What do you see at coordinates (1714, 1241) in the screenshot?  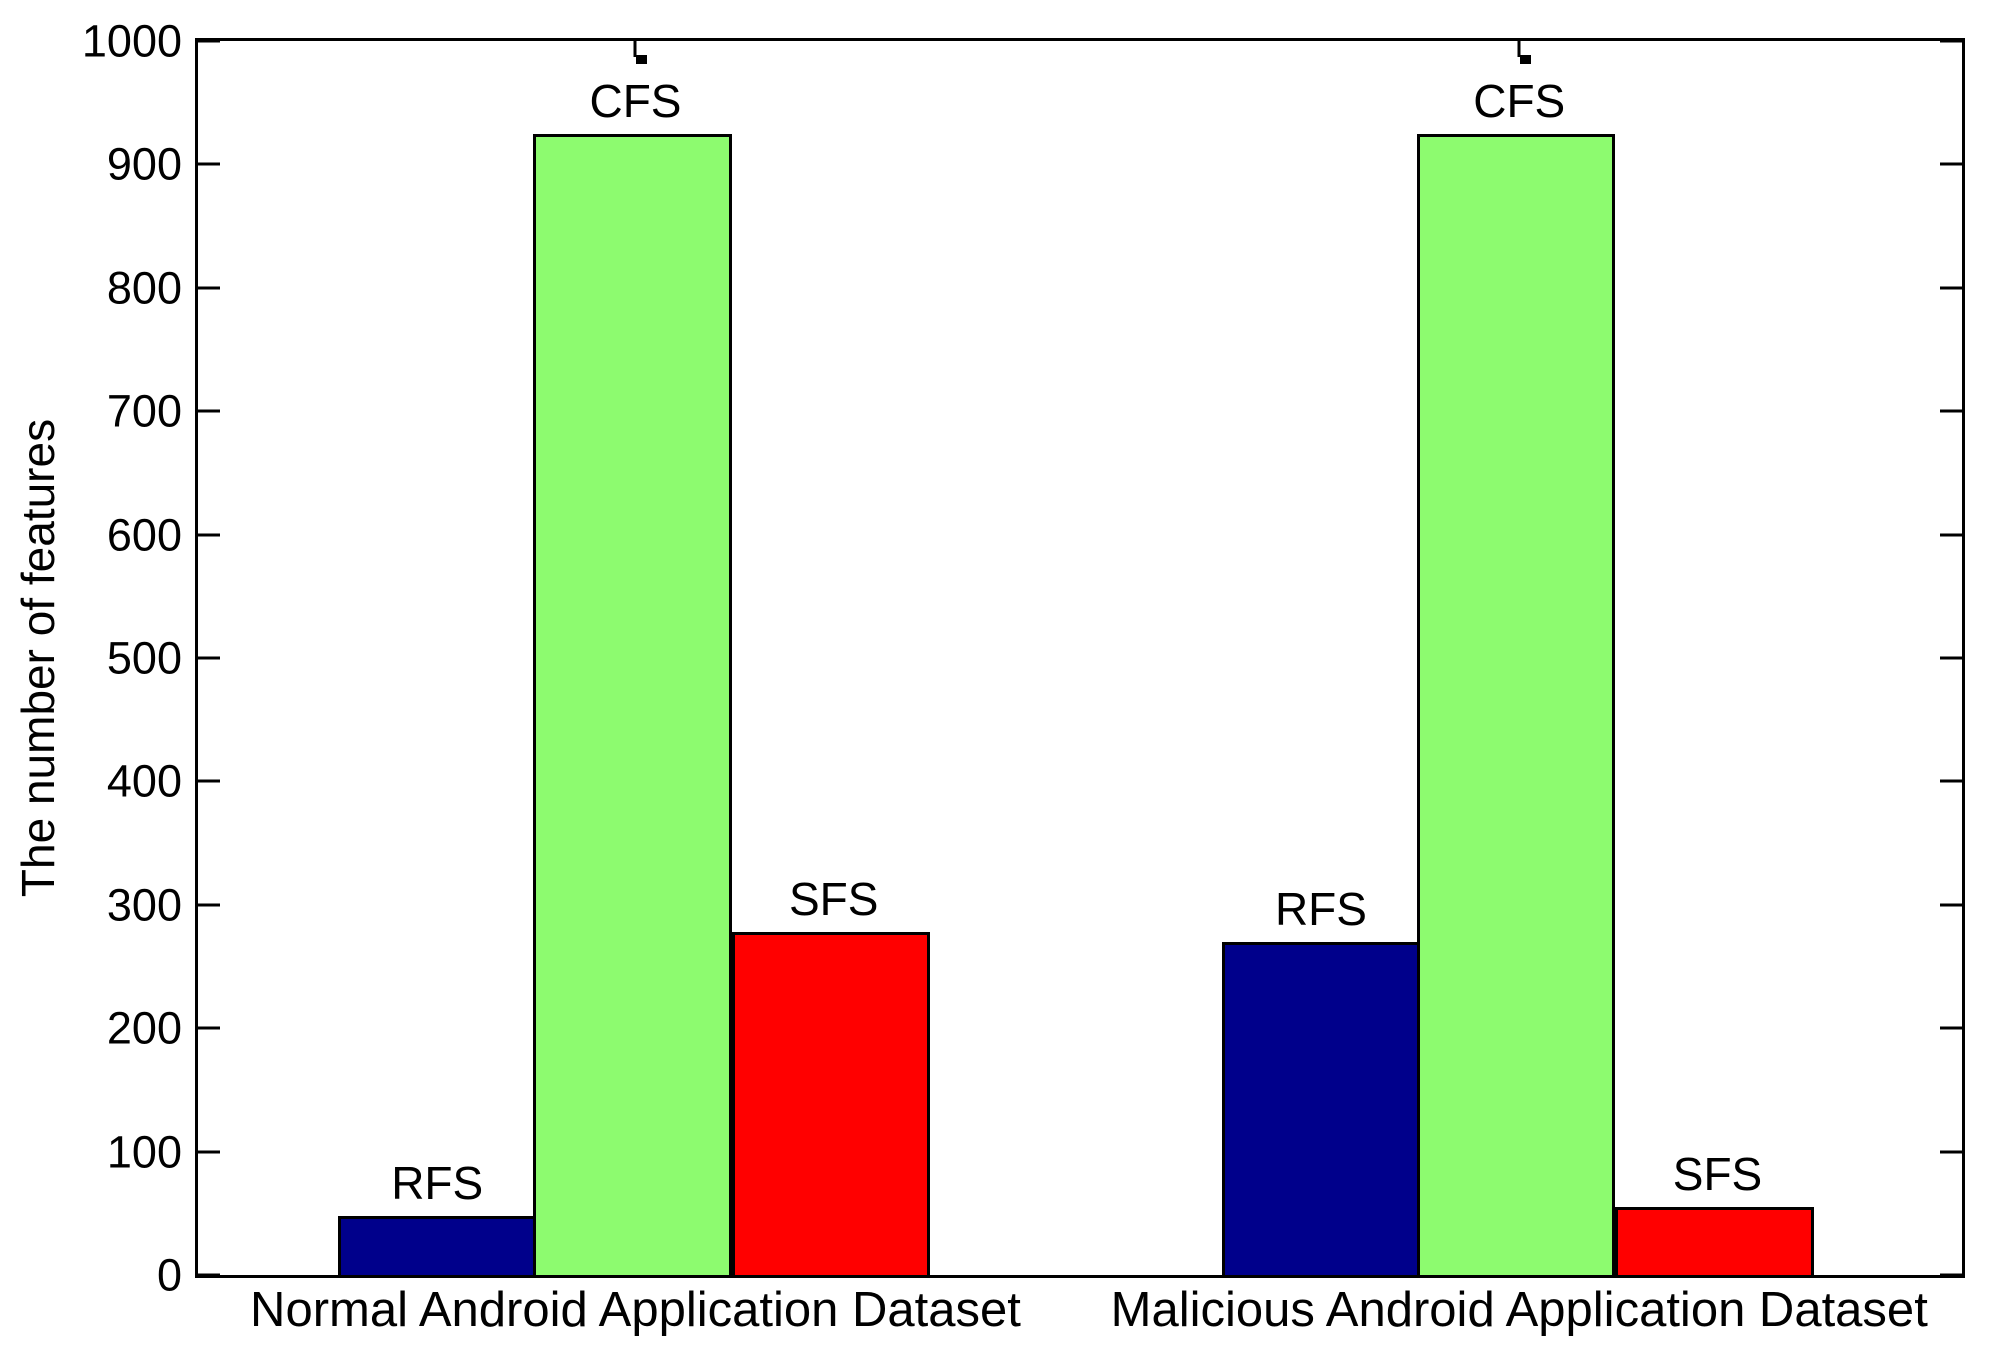 I see `bar-sfs-malicious` at bounding box center [1714, 1241].